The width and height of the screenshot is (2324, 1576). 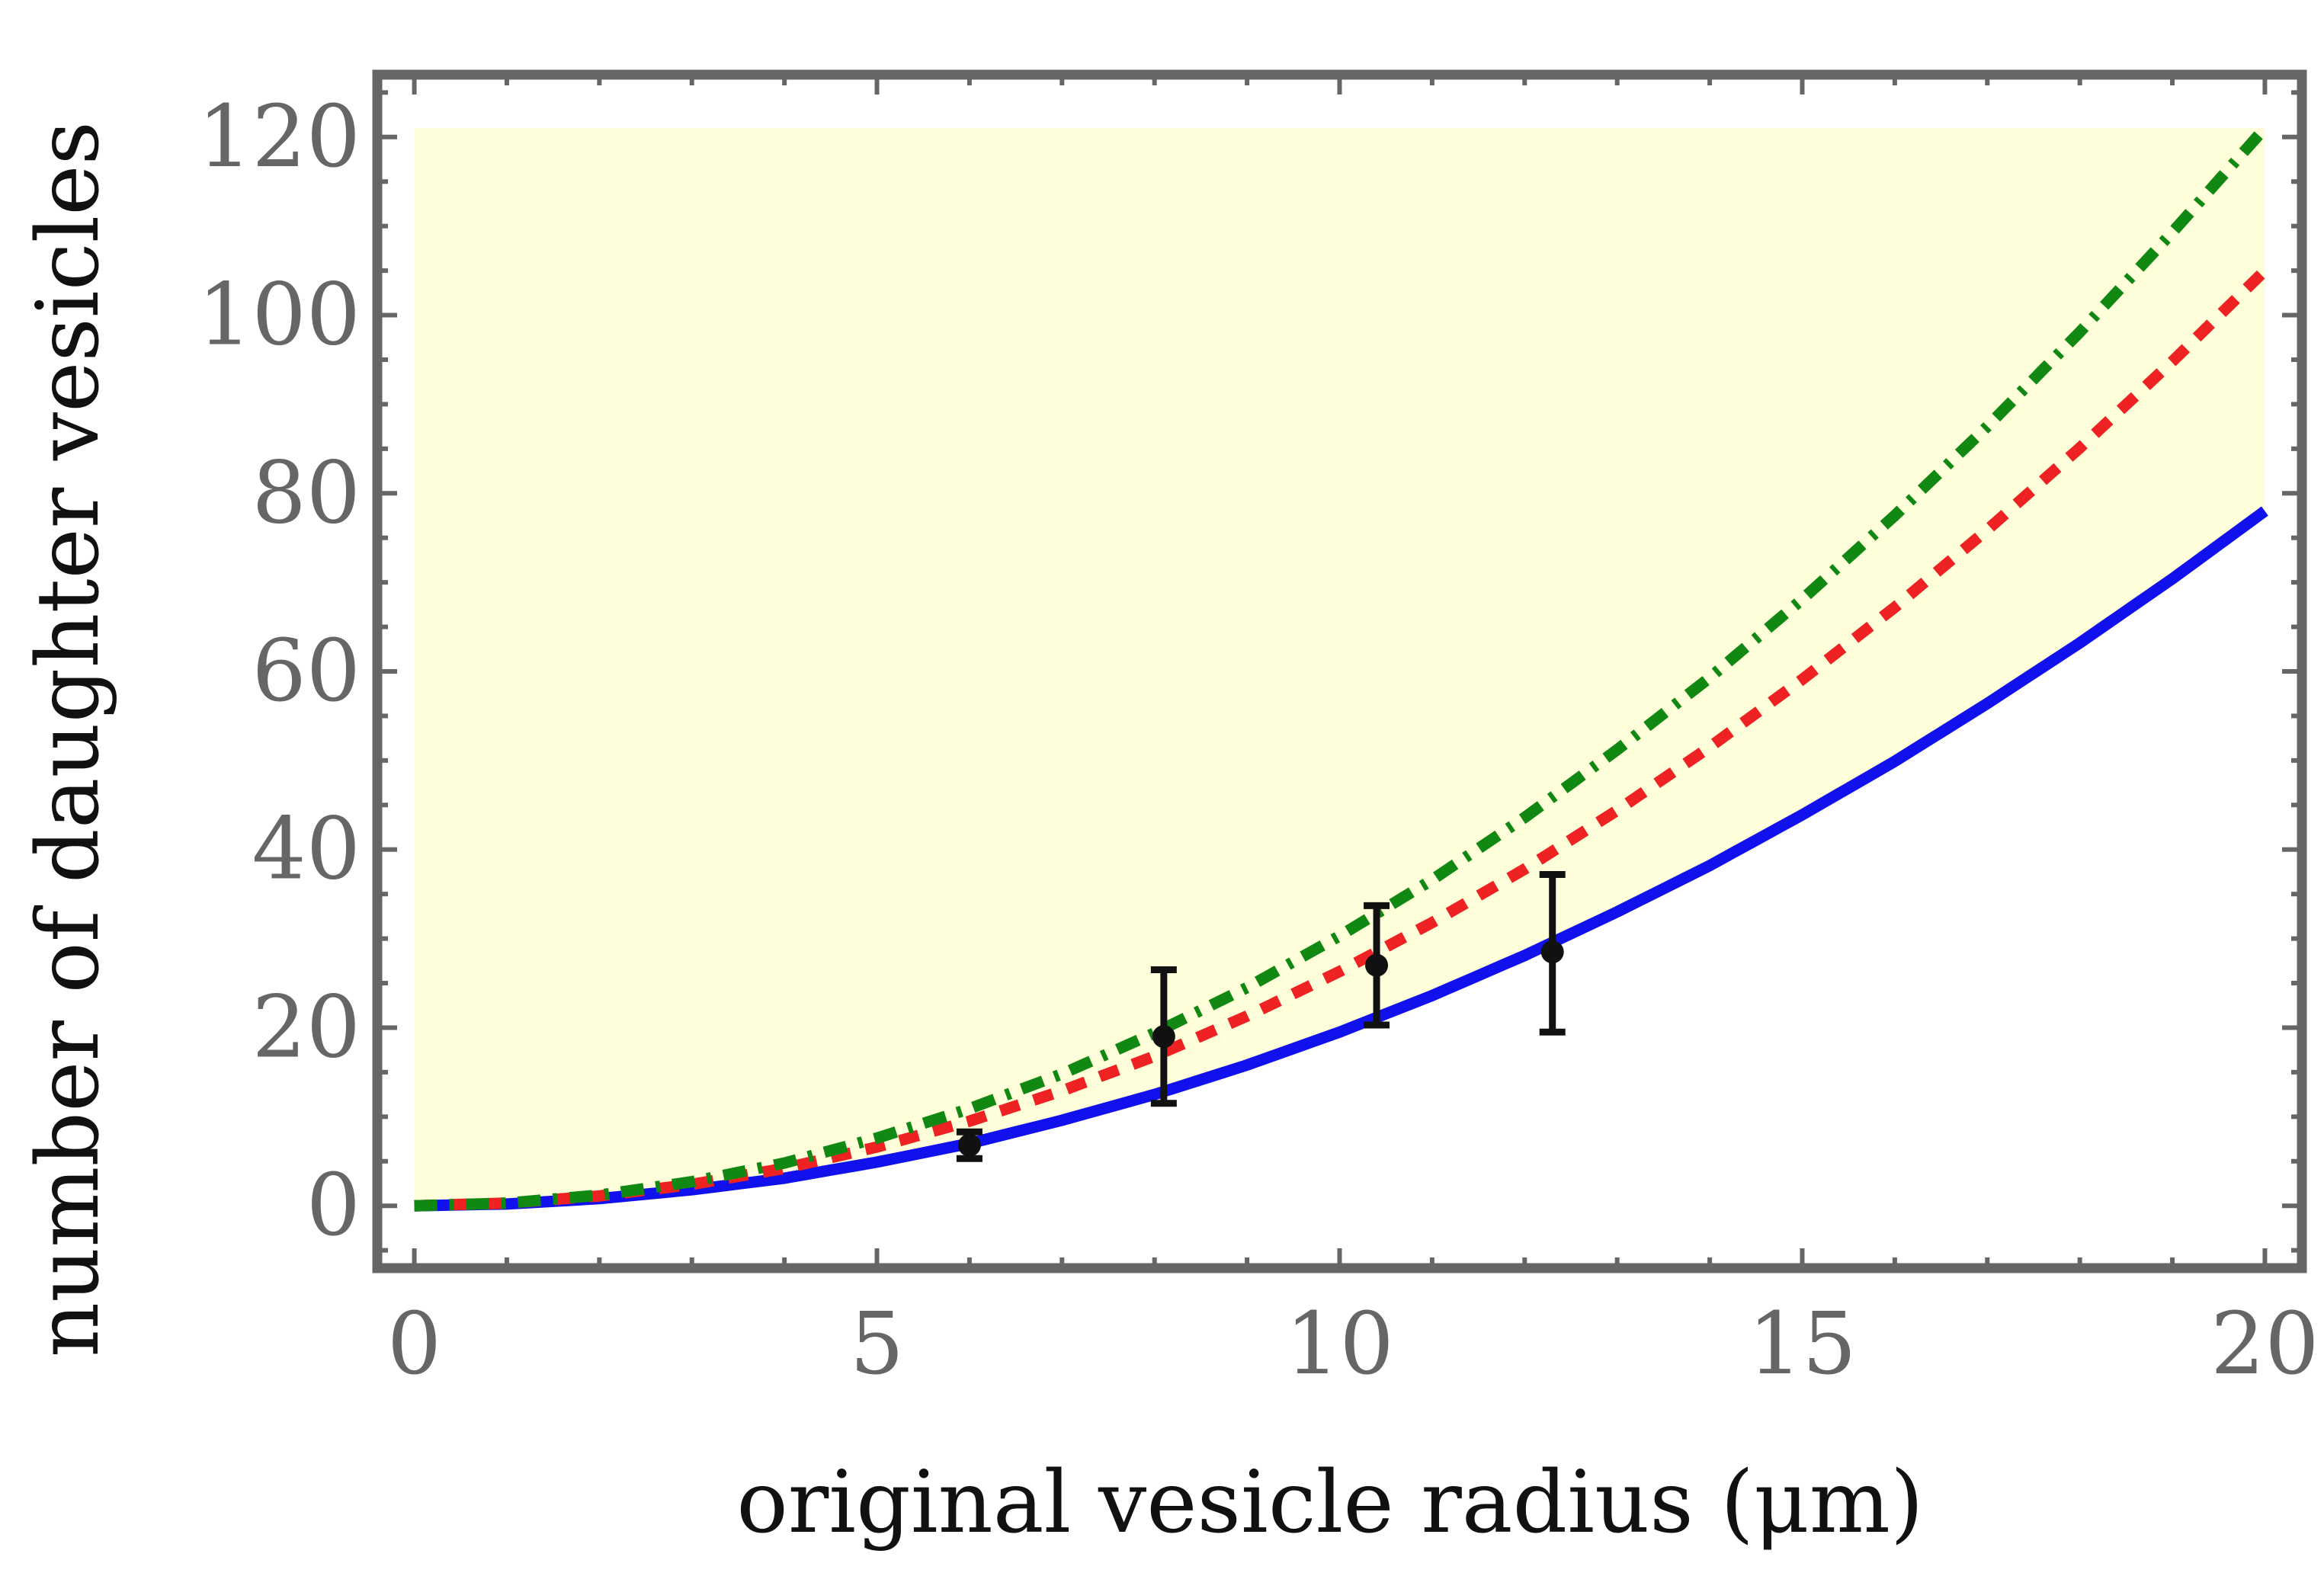 What do you see at coordinates (1329, 1502) in the screenshot?
I see `x-axis-title: original vesicle radius (μm)` at bounding box center [1329, 1502].